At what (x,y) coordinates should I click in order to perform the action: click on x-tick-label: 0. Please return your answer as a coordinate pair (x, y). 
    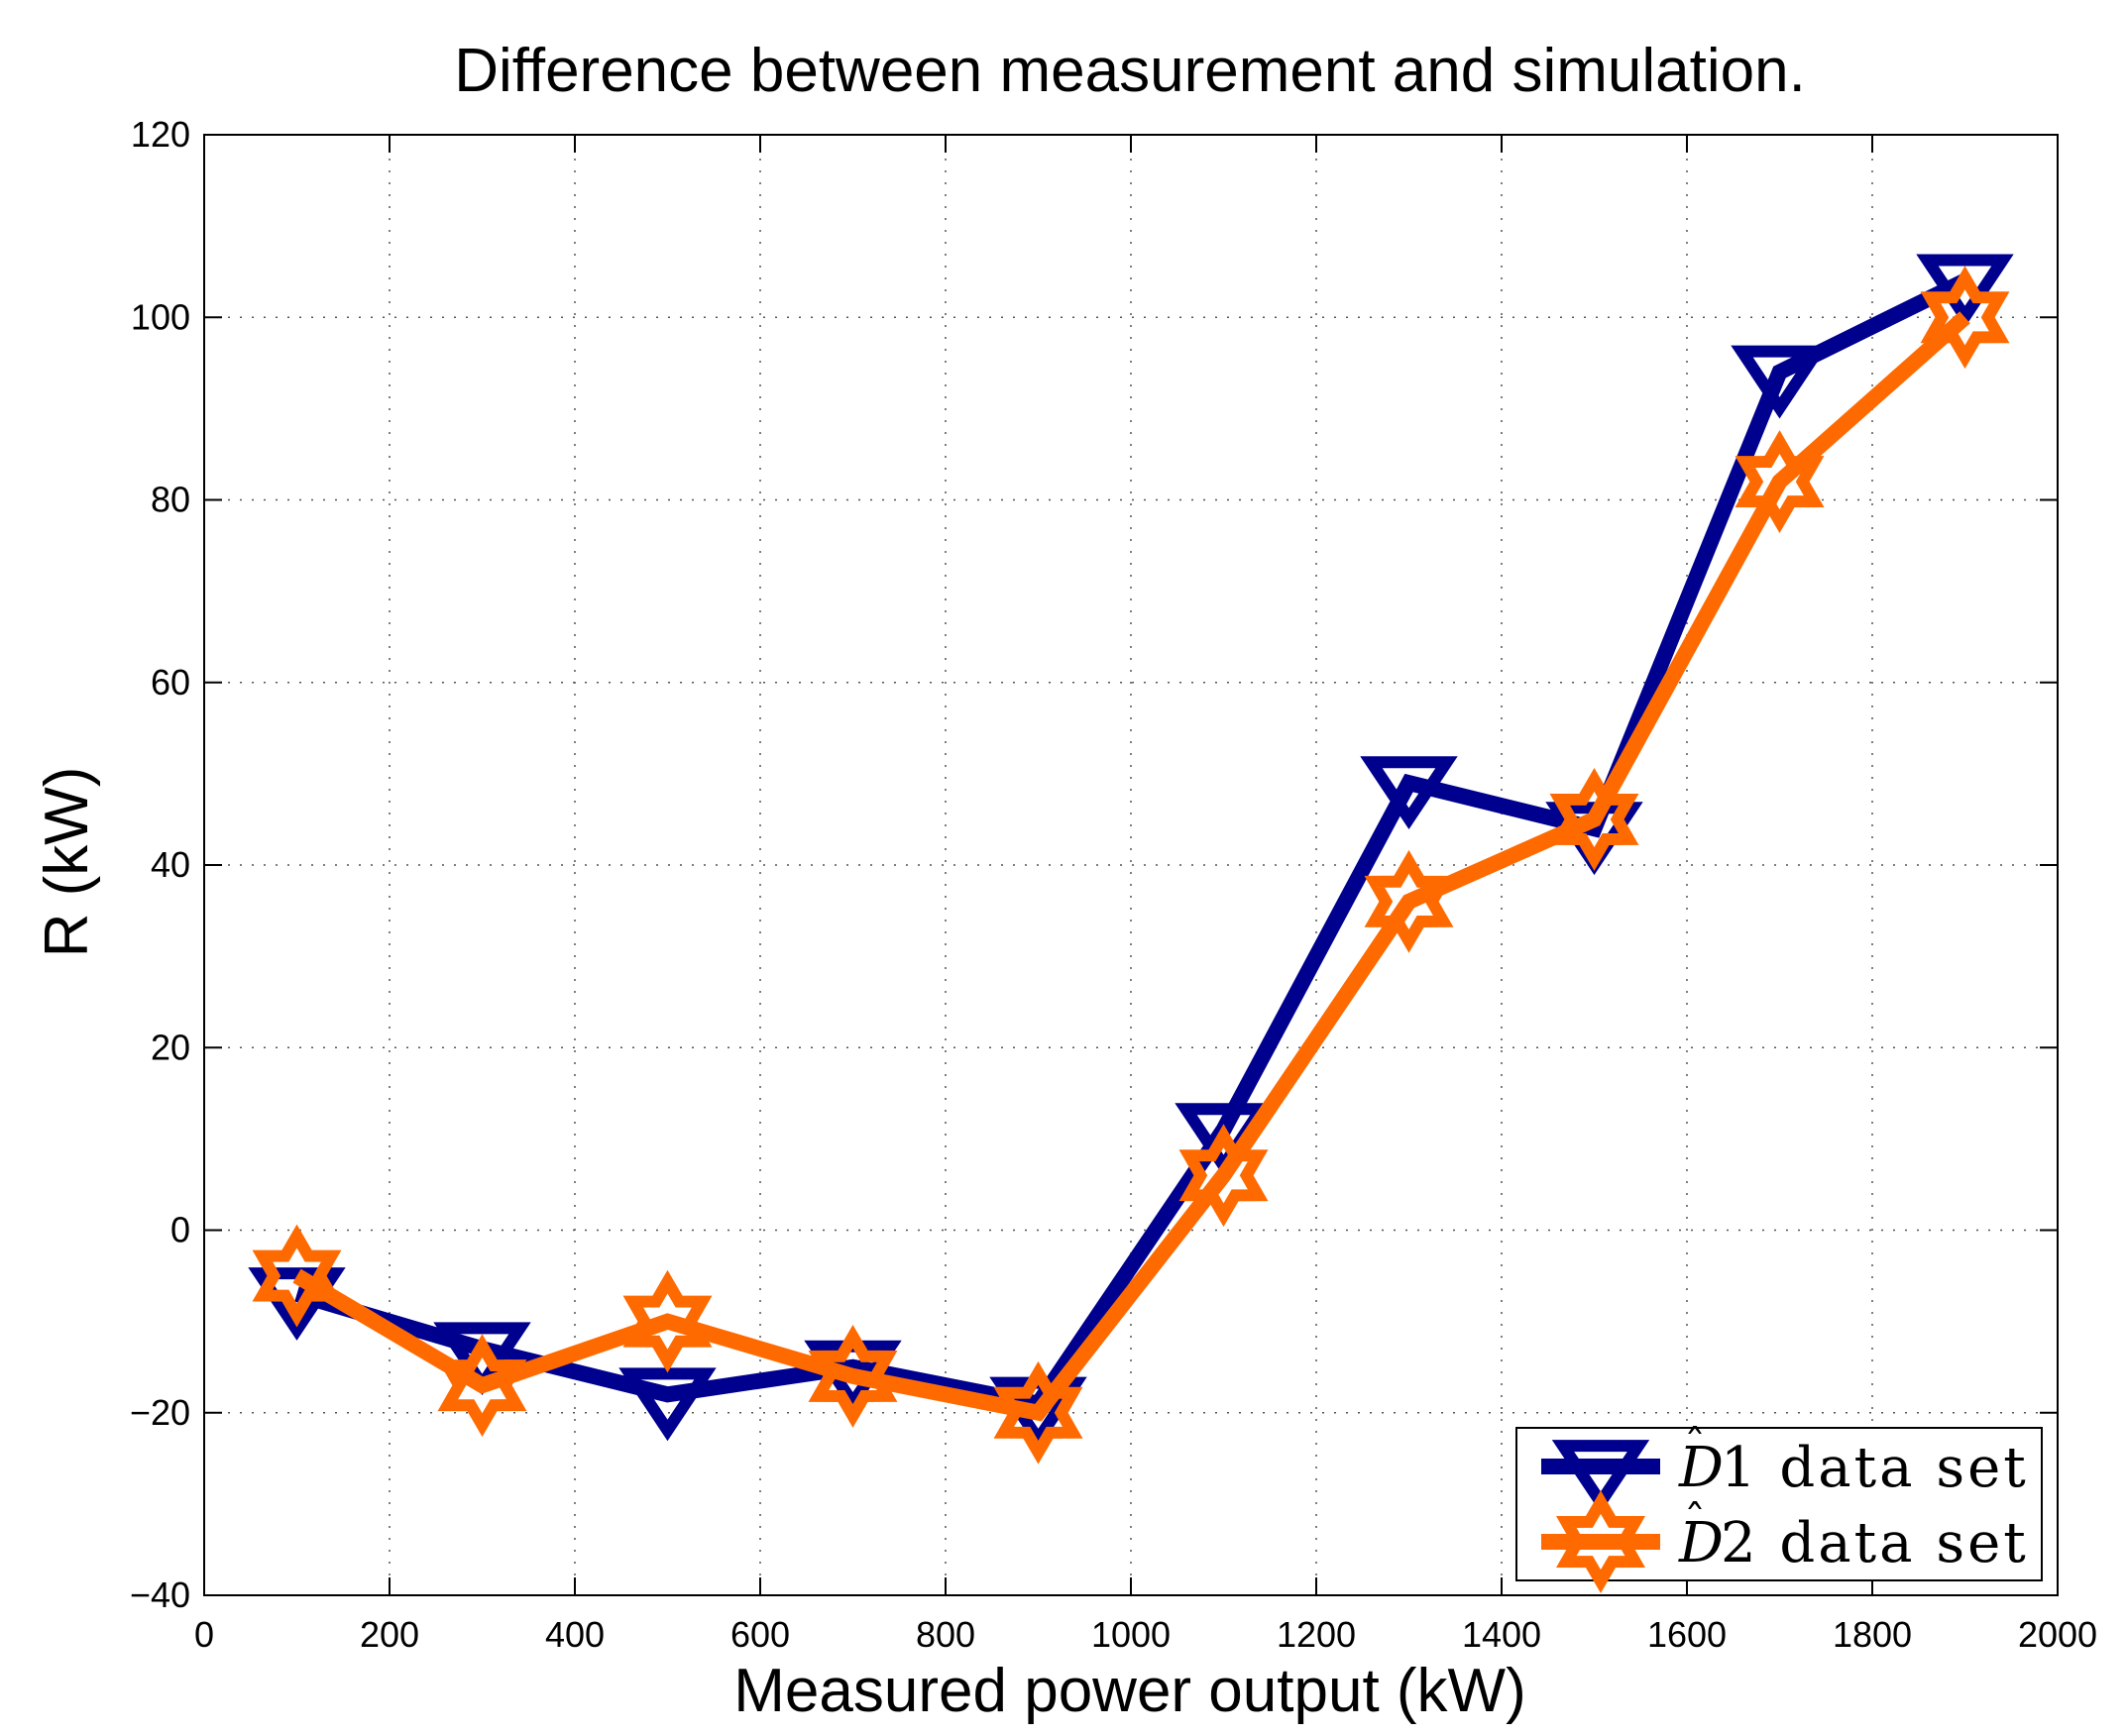
    Looking at the image, I should click on (204, 1634).